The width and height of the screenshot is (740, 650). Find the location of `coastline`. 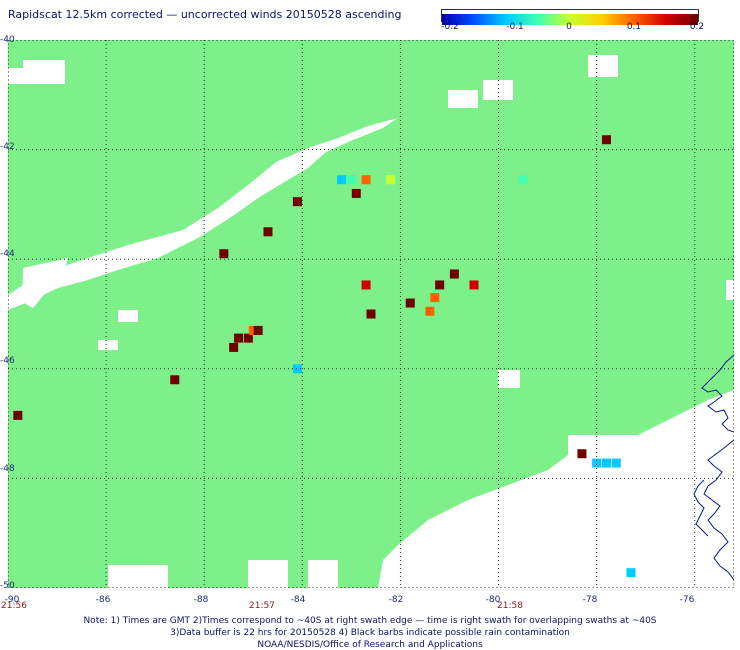

coastline is located at coordinates (713, 467).